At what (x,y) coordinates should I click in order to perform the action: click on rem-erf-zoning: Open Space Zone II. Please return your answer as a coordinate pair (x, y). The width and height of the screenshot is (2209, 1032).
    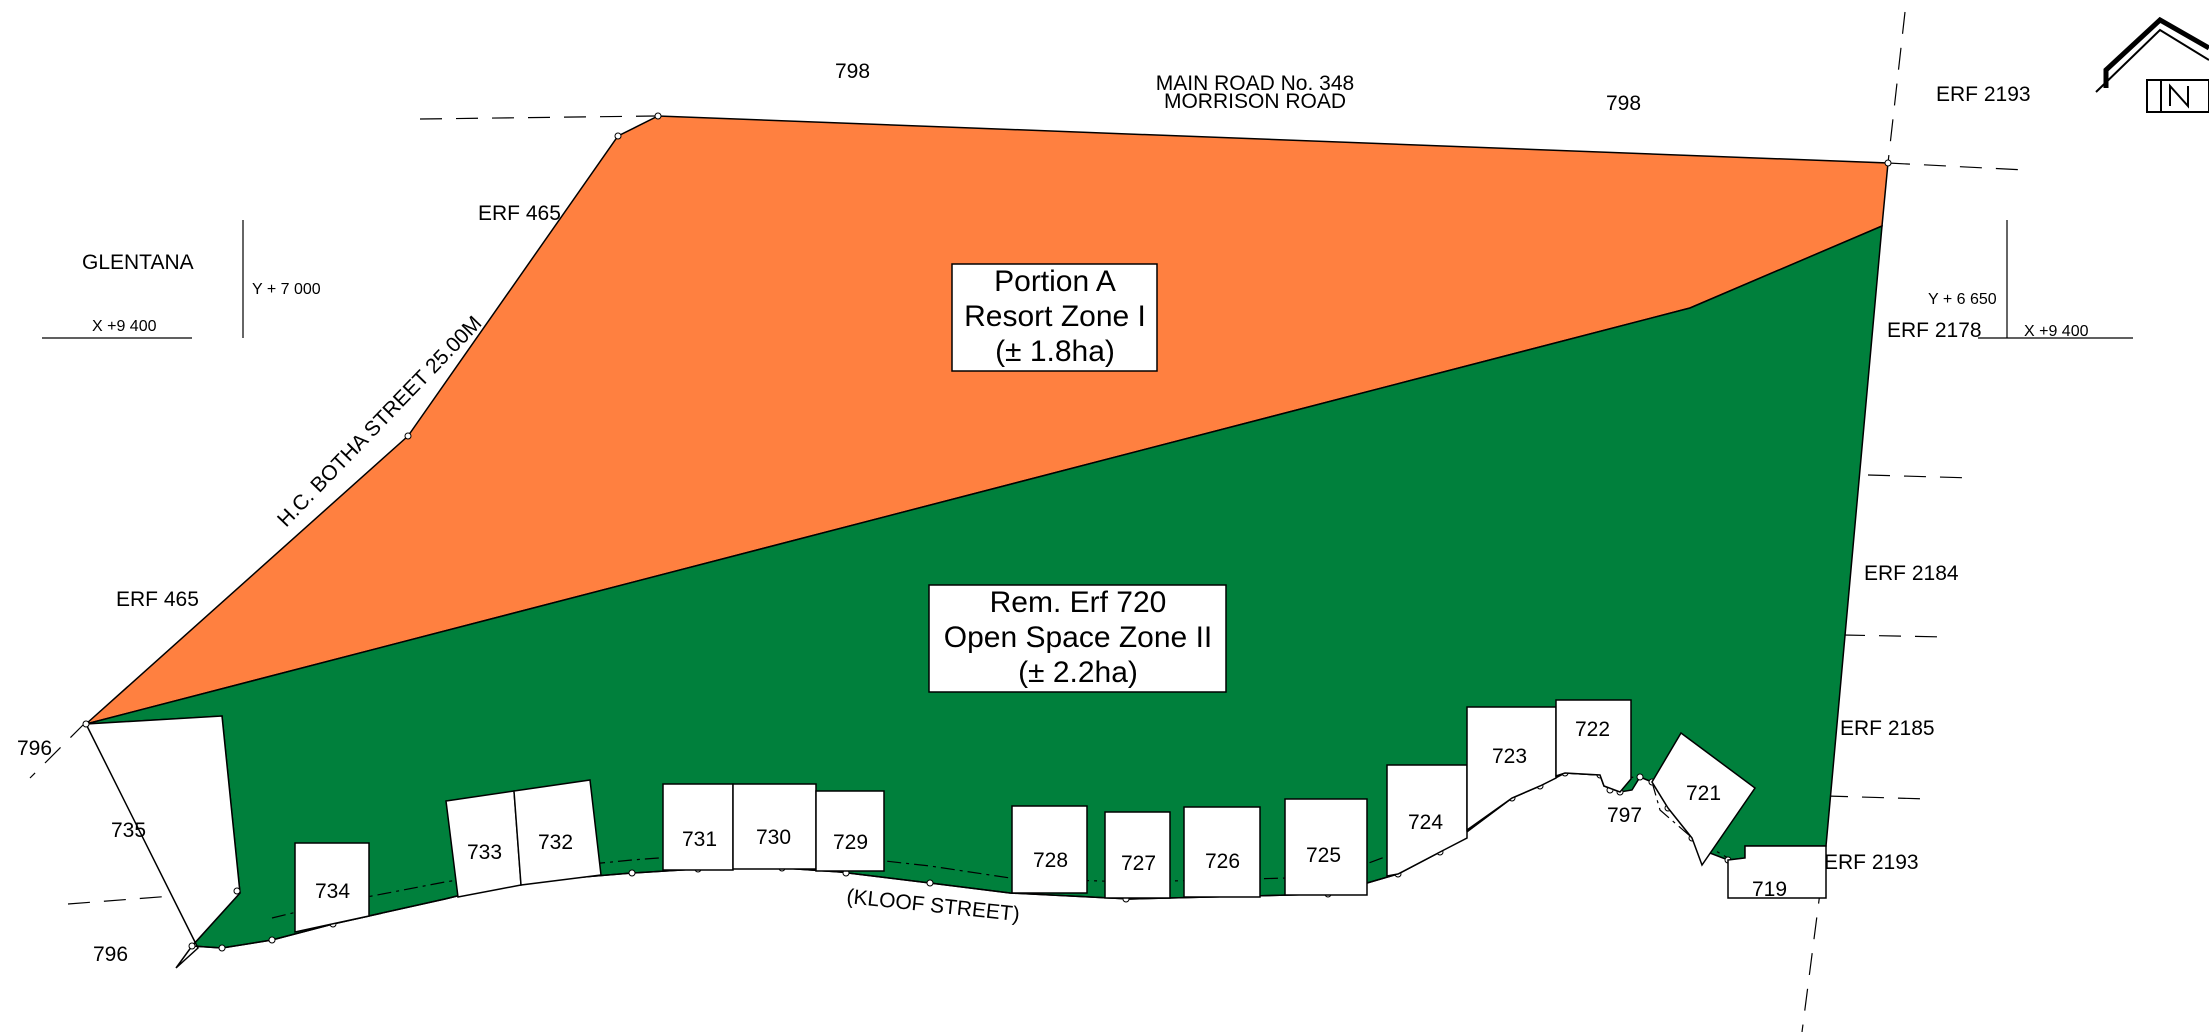
    Looking at the image, I should click on (1078, 637).